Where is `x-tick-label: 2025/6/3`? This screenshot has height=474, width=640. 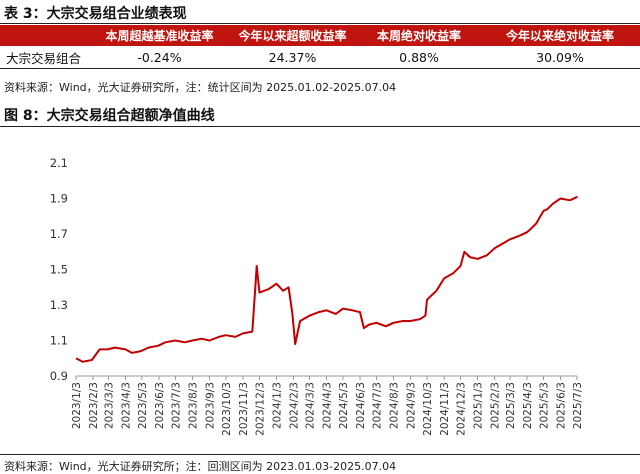
x-tick-label: 2025/6/3 is located at coordinates (562, 405).